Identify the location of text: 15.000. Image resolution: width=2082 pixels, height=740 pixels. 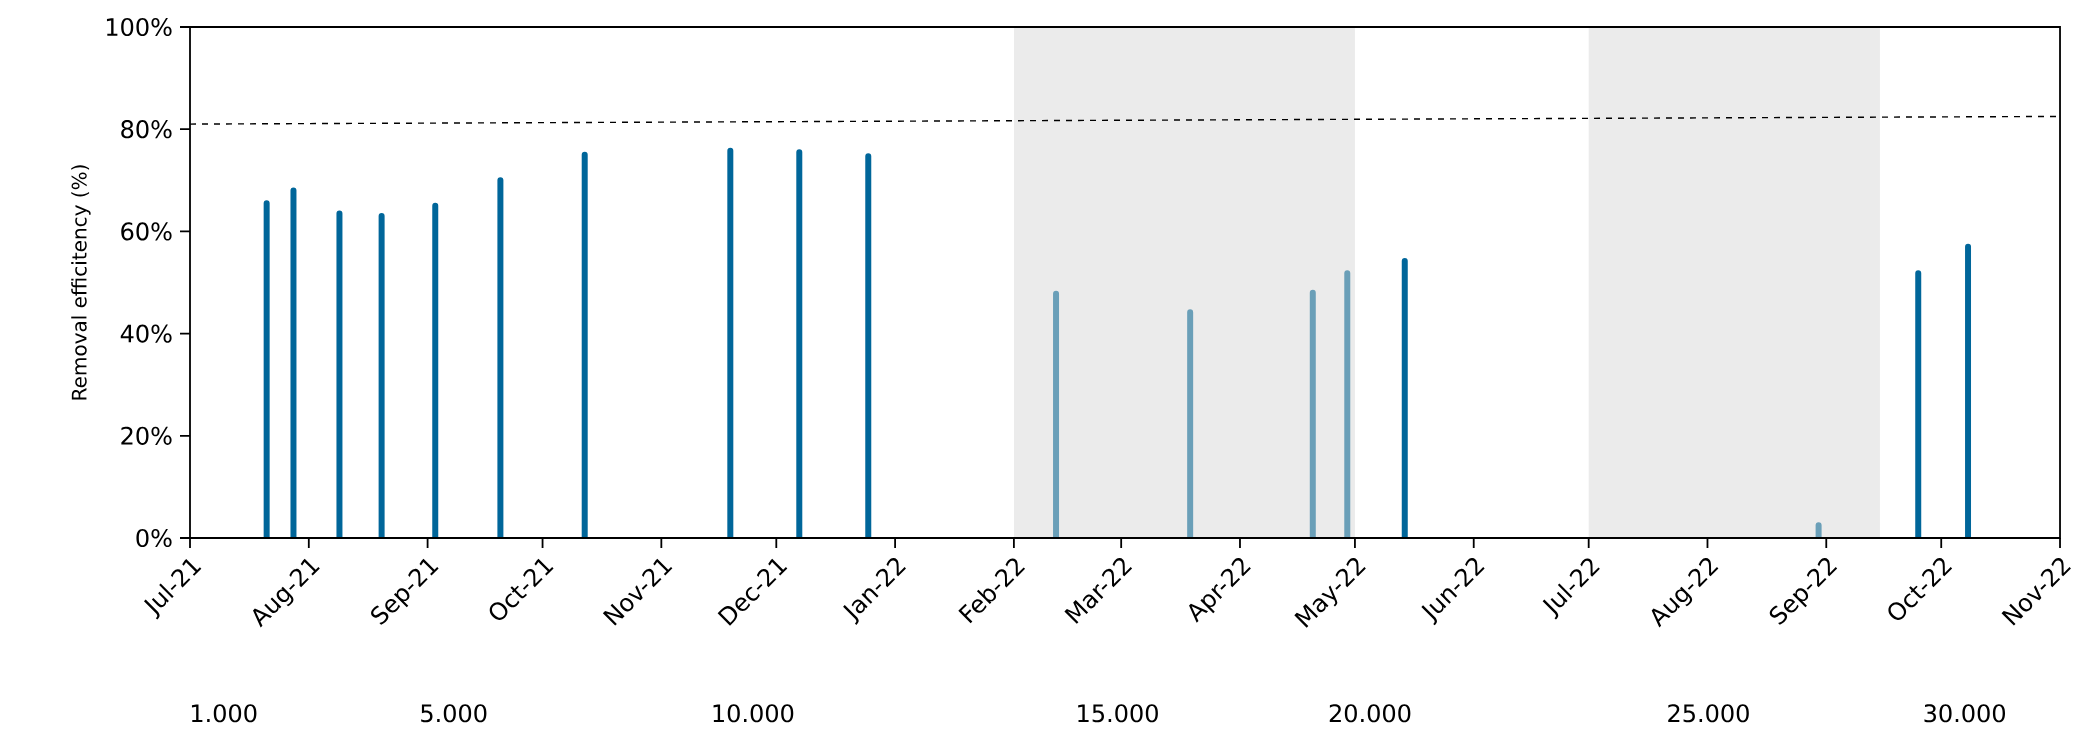
(1118, 713).